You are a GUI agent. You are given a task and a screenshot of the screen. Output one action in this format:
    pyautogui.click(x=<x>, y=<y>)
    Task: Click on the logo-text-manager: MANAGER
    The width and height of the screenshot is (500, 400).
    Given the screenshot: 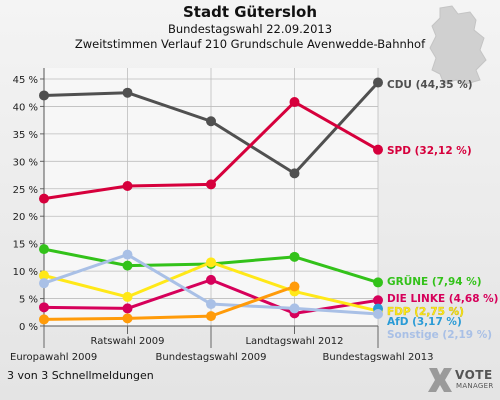 What is the action you would take?
    pyautogui.click(x=475, y=386)
    